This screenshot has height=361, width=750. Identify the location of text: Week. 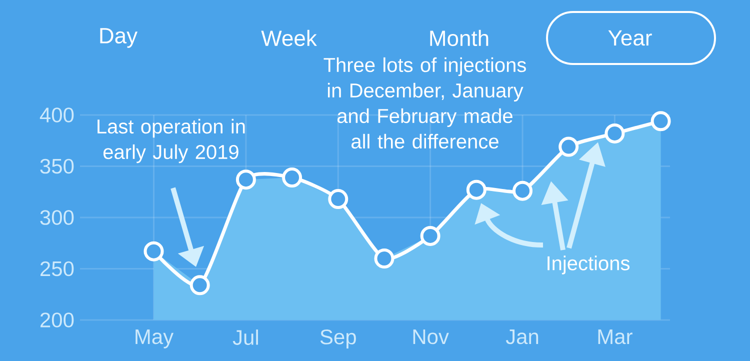
(289, 38).